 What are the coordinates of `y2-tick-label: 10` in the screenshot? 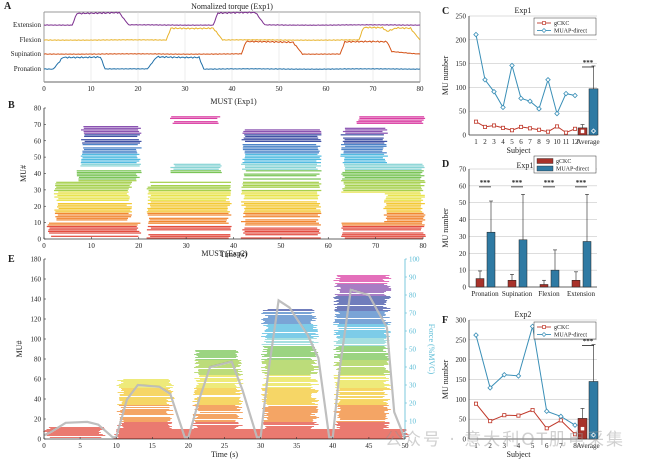 It's located at (413, 422).